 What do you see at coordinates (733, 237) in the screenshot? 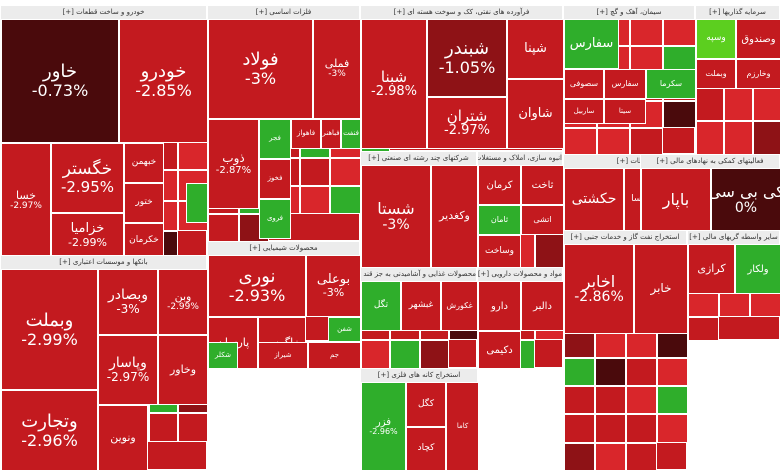
I see `sector-header: سایر واسطه گریهای مالی [+]` at bounding box center [733, 237].